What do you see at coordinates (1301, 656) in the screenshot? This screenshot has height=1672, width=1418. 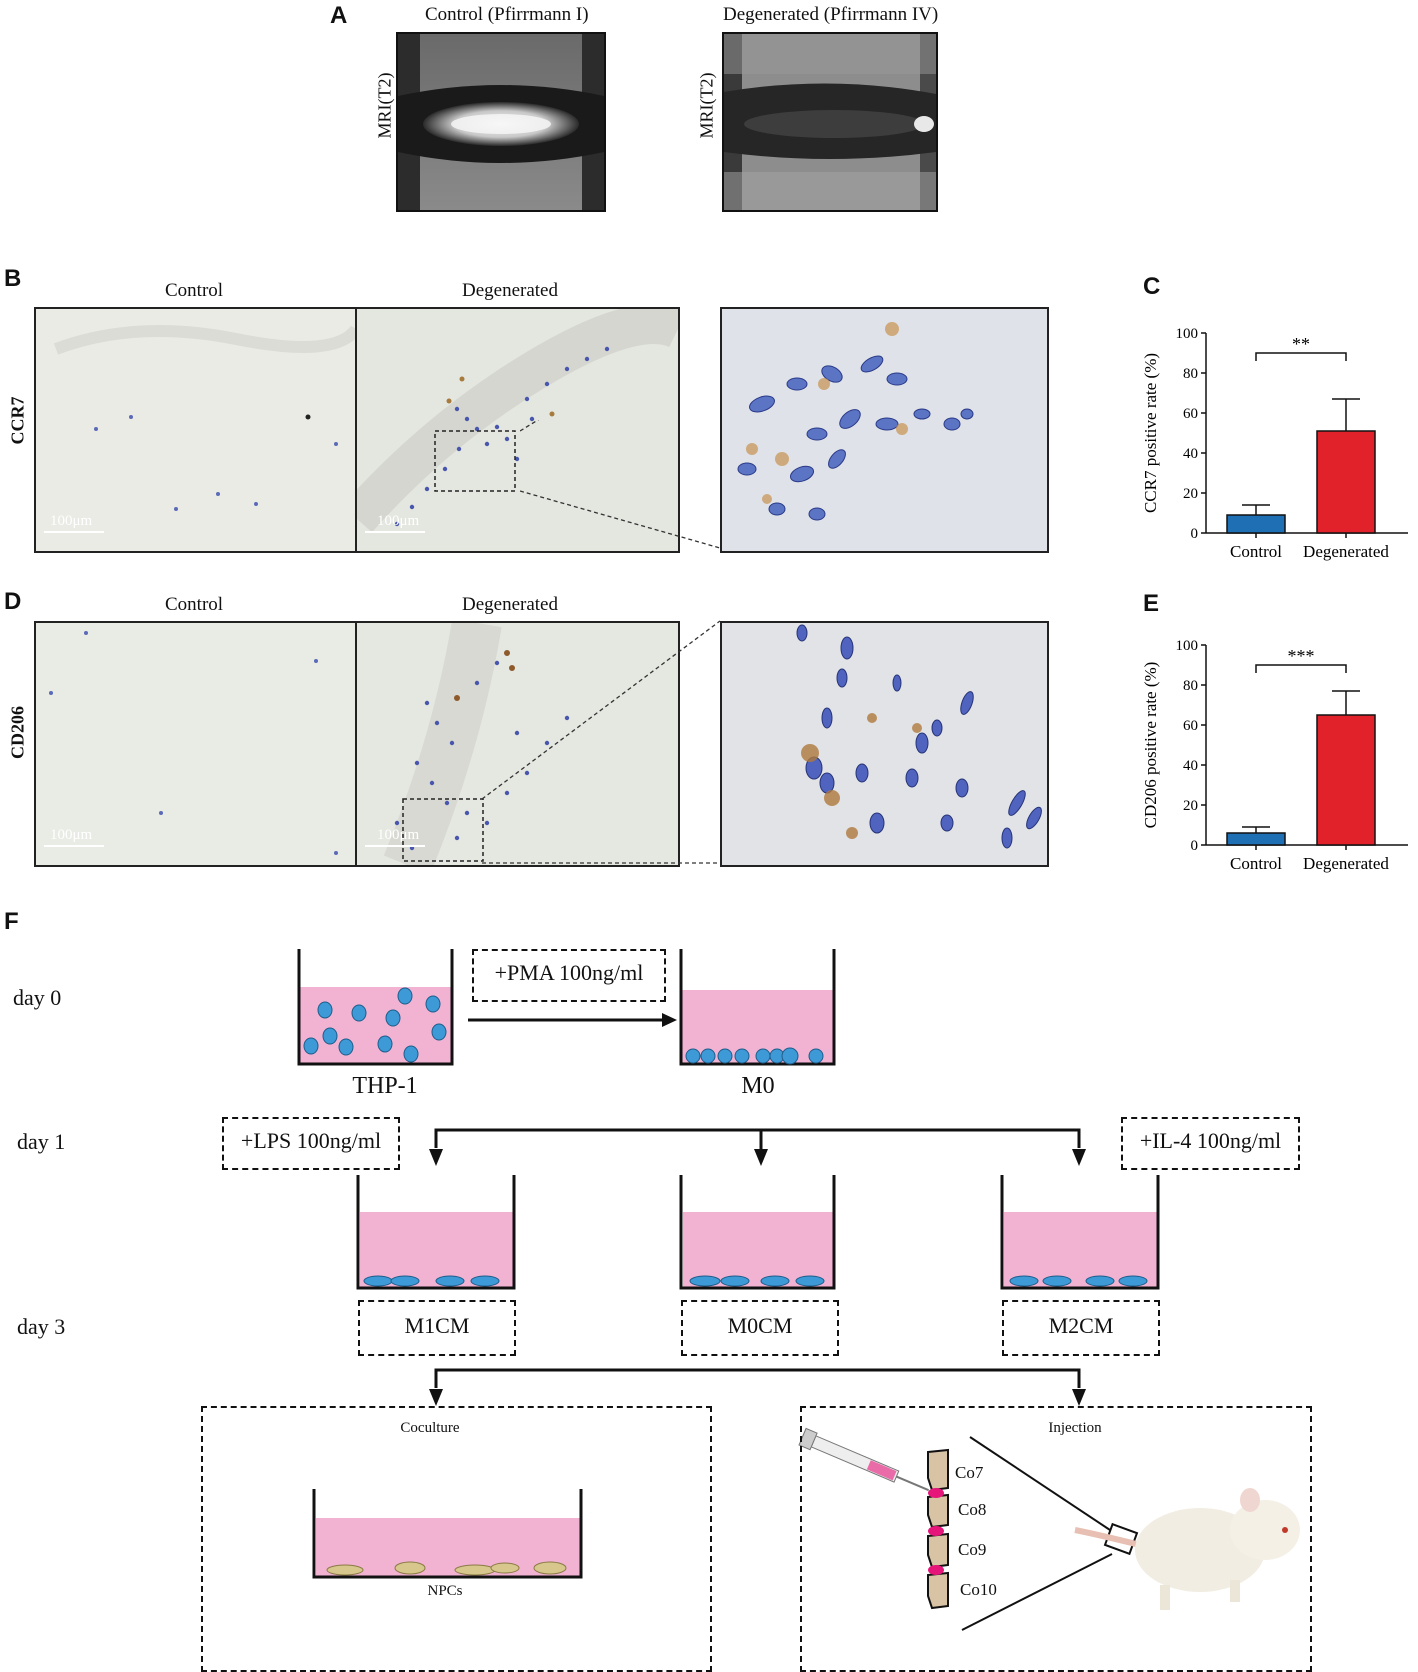 I see `significance-label: ***` at bounding box center [1301, 656].